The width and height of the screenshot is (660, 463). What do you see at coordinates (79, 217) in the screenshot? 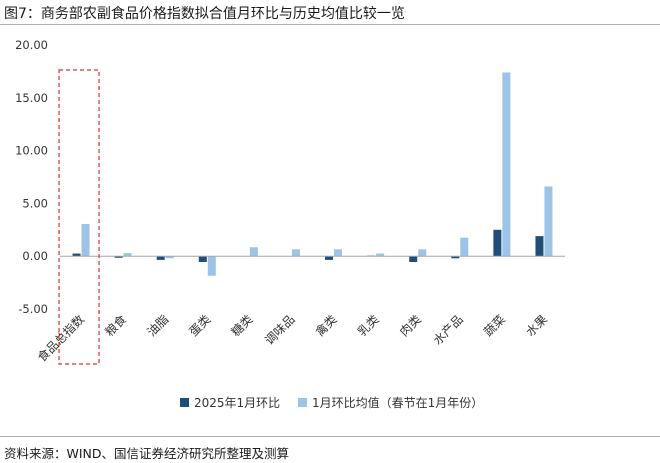
I see `highlight-box` at bounding box center [79, 217].